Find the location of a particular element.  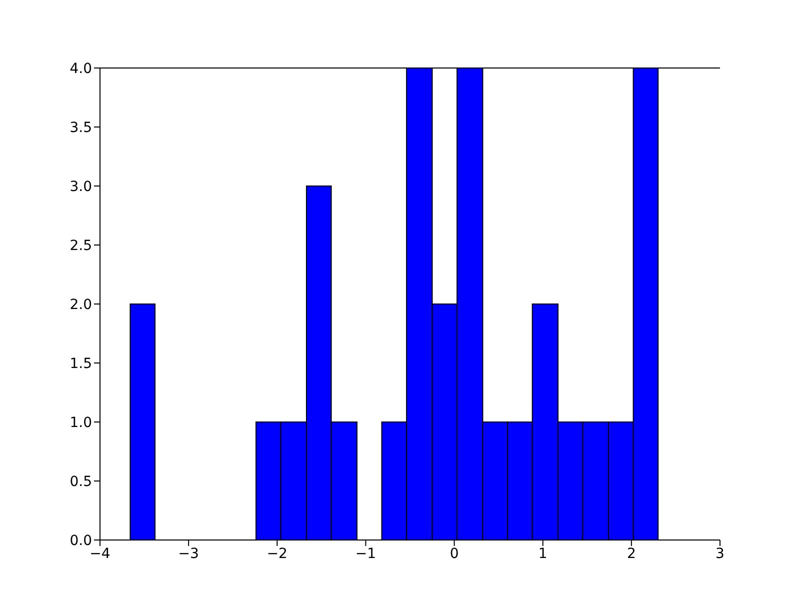

x-tick-label: 1 is located at coordinates (543, 554).